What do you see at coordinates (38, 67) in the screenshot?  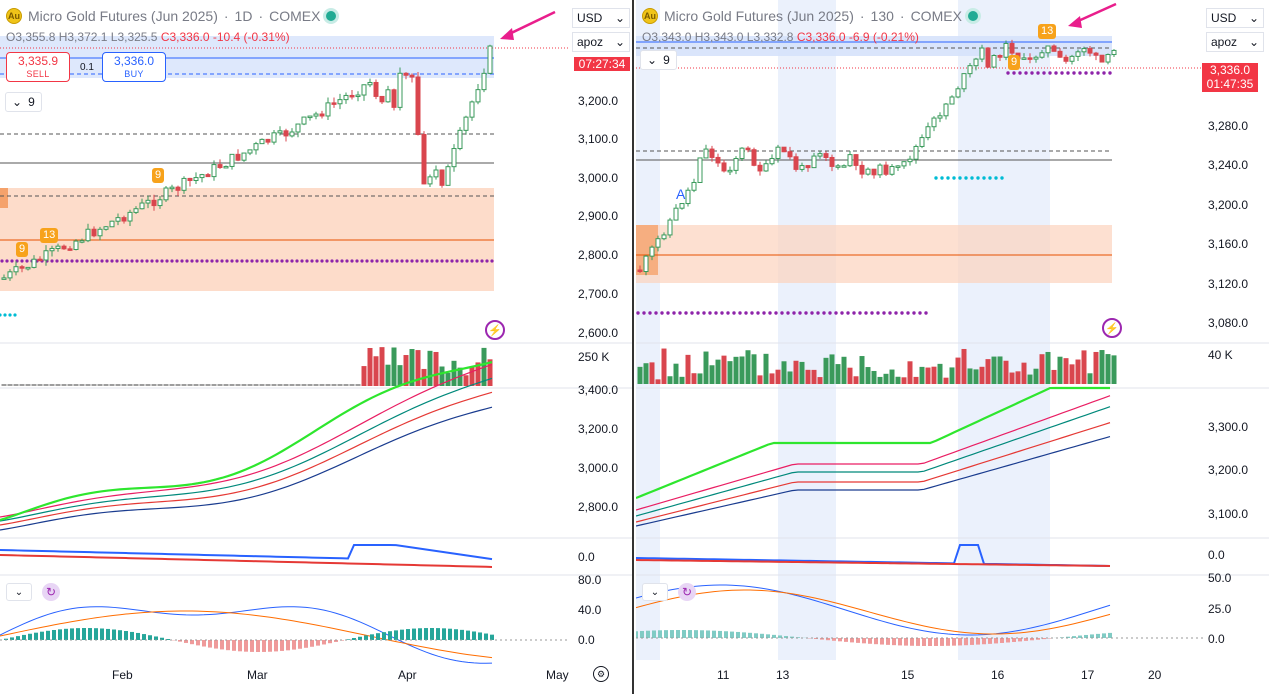 I see `sell-button: 3,335.9 SELL` at bounding box center [38, 67].